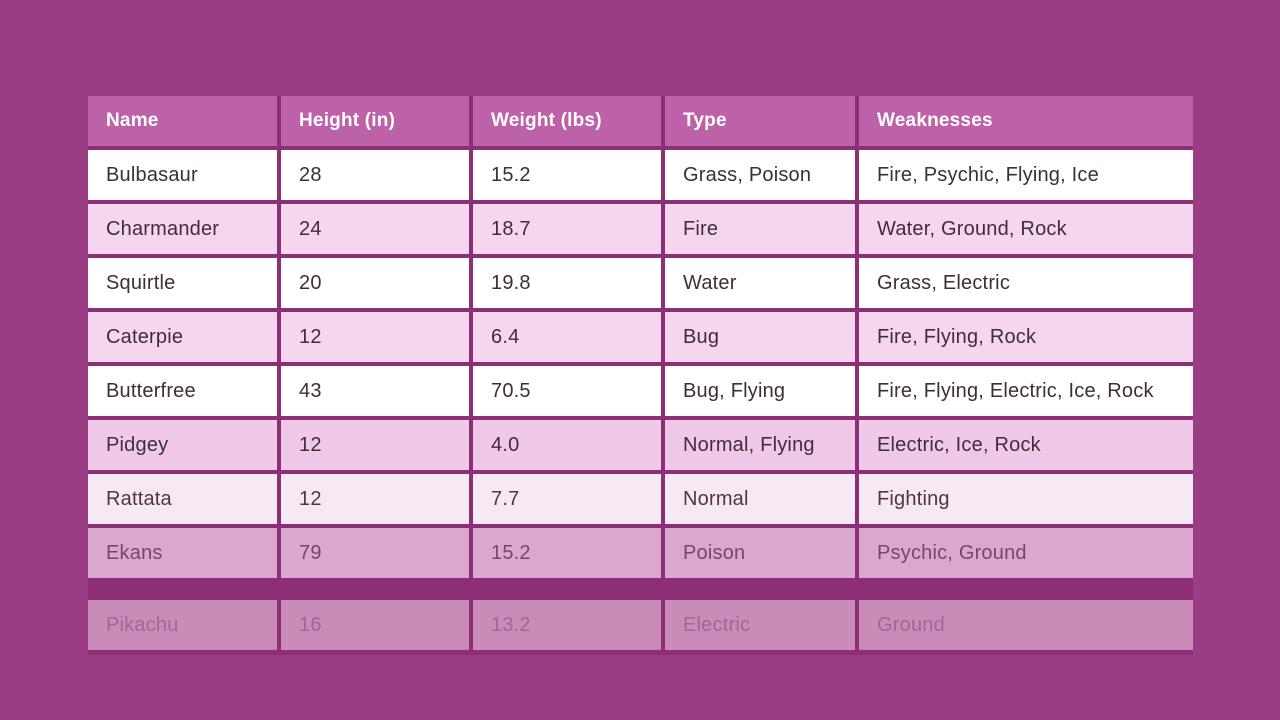 This screenshot has width=1280, height=720. What do you see at coordinates (182, 499) in the screenshot?
I see `cell-name: Rattata` at bounding box center [182, 499].